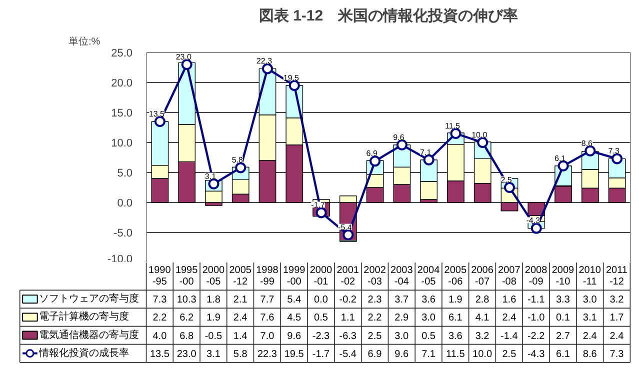  What do you see at coordinates (160, 318) in the screenshot?
I see `data-label: 2.2` at bounding box center [160, 318].